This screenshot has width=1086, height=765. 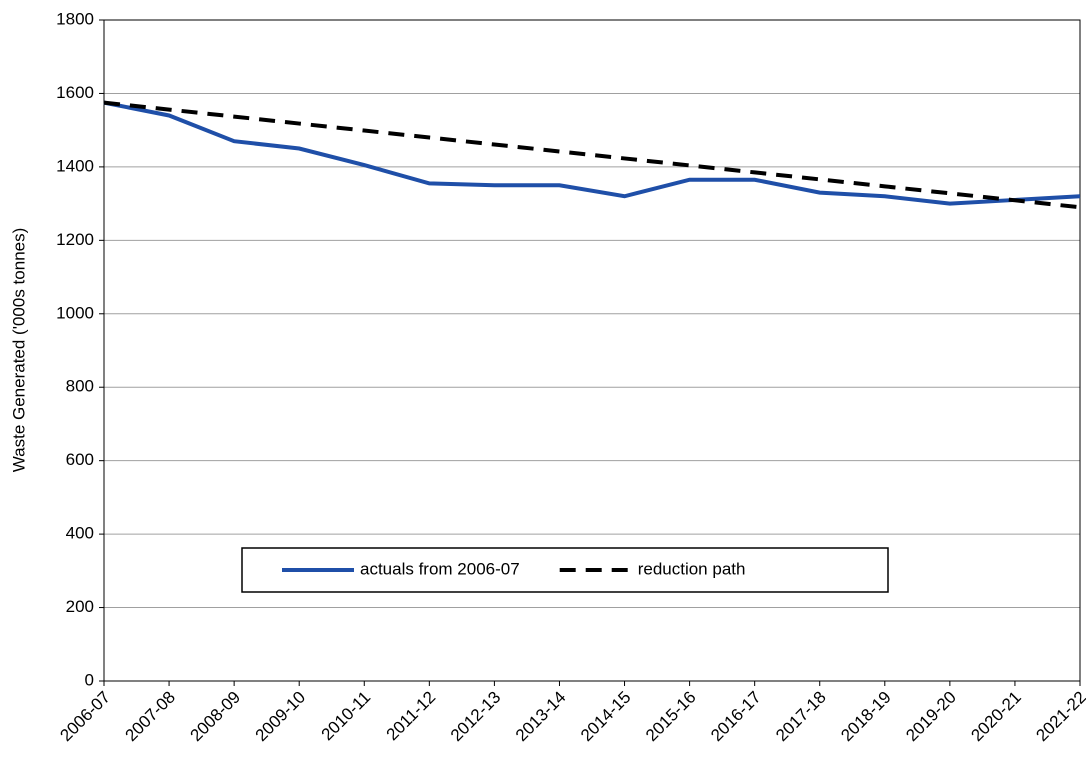 What do you see at coordinates (80, 386) in the screenshot?
I see `y-tick-label: 800` at bounding box center [80, 386].